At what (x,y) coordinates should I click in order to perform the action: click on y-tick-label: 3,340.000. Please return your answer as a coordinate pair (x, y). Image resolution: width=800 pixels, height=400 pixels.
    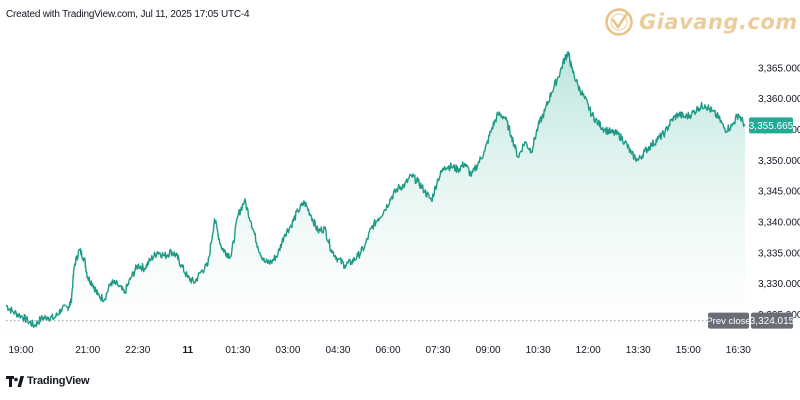
    Looking at the image, I should click on (779, 223).